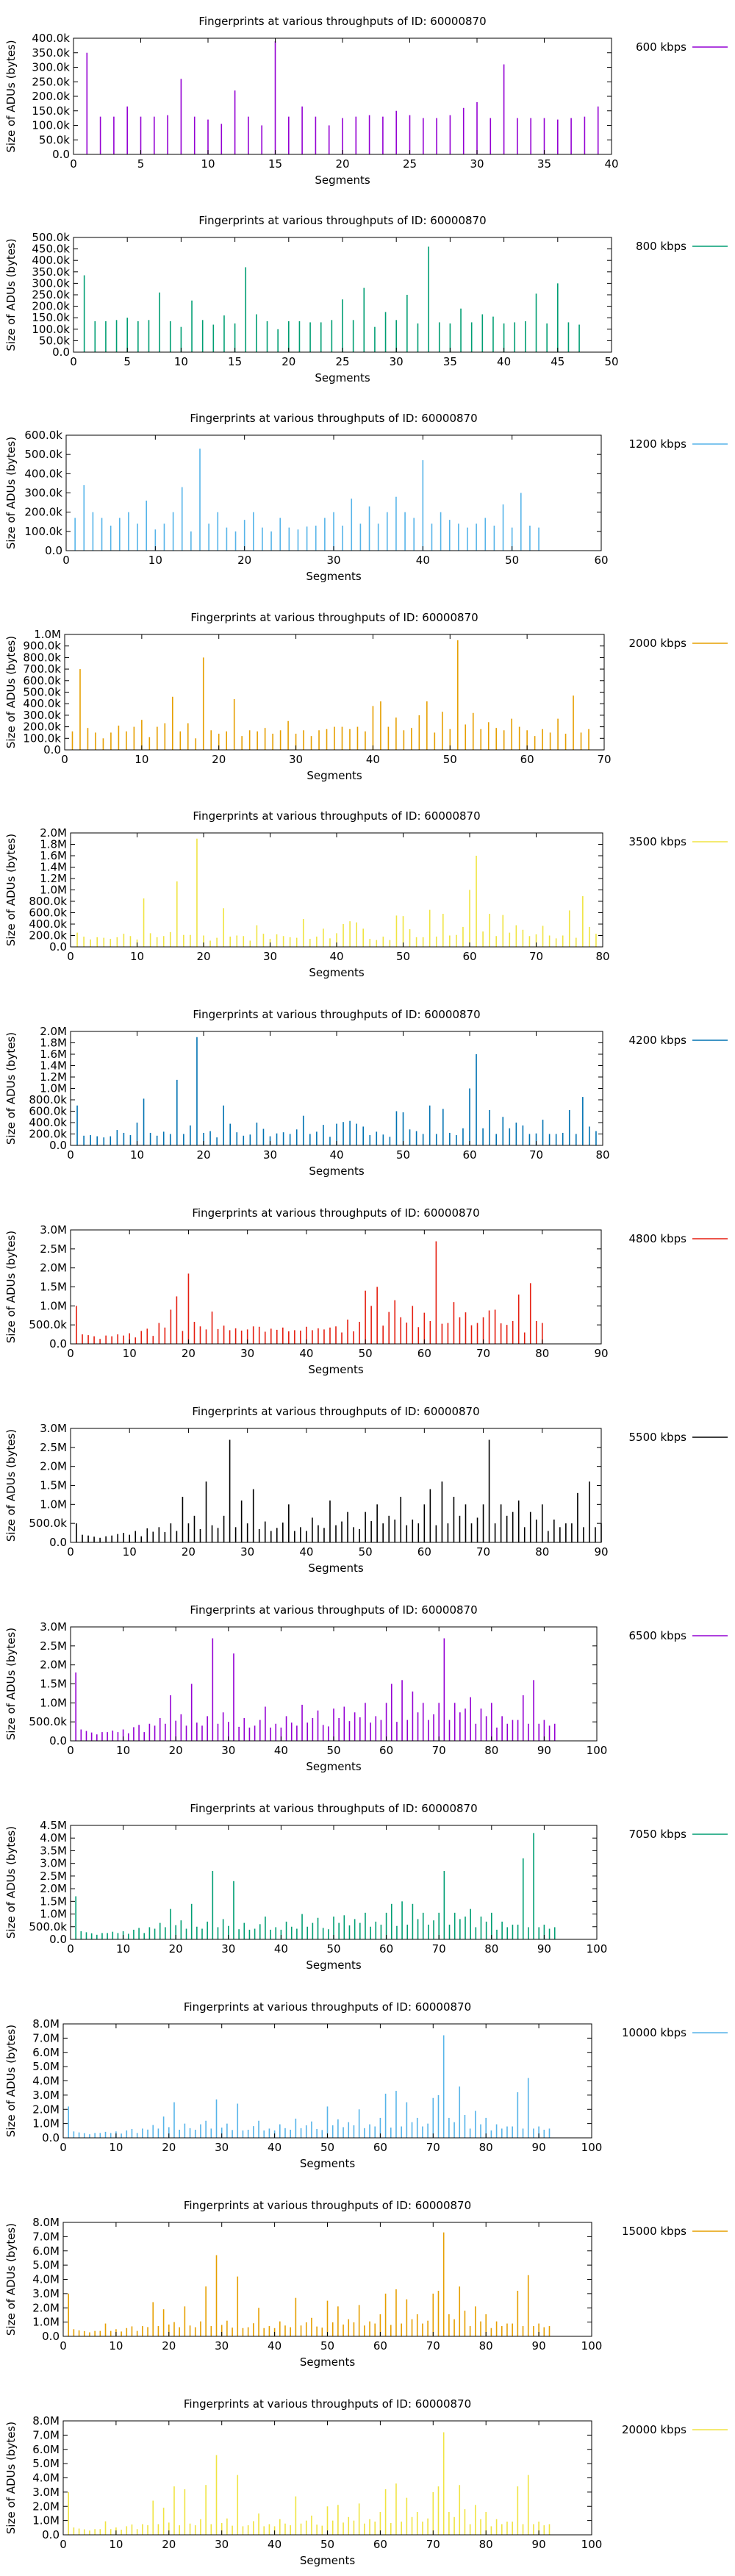 The width and height of the screenshot is (735, 2576). Describe the element at coordinates (53, 1825) in the screenshot. I see `y-tick-label: 4.5M` at that location.